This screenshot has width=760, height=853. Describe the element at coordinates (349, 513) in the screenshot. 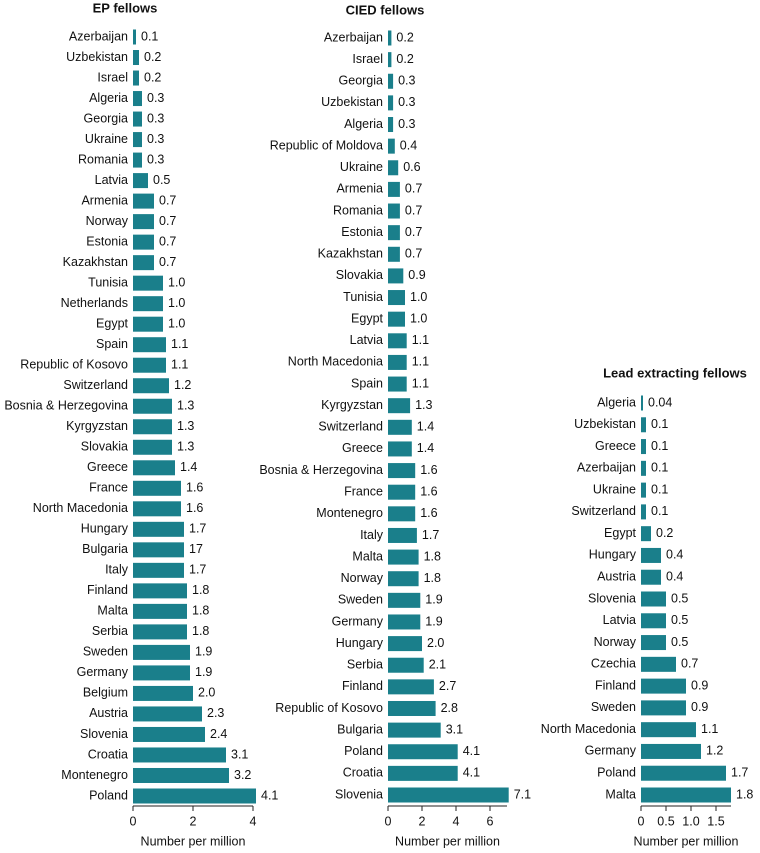

I see `category-label: Montenegro` at that location.